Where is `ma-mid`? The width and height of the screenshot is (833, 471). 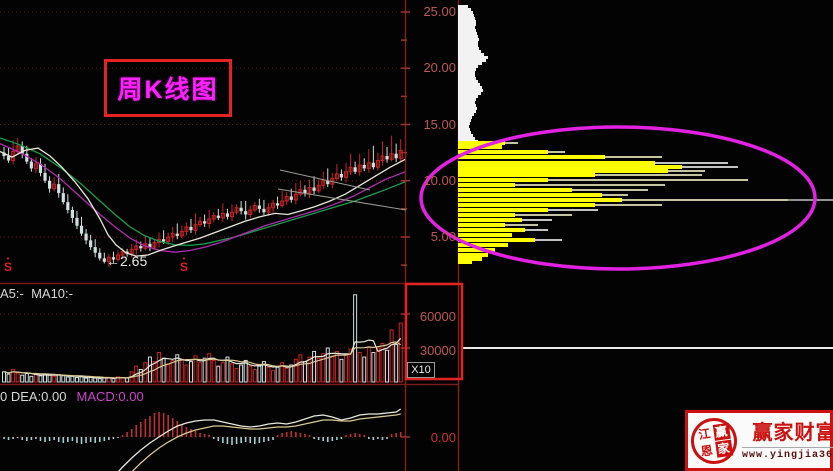
ma-mid is located at coordinates (203, 198).